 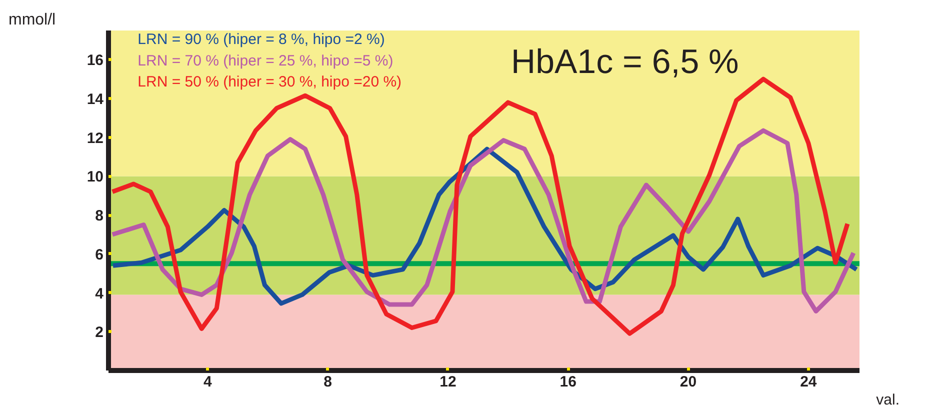 I want to click on y-tick-label: 10, so click(x=95, y=177).